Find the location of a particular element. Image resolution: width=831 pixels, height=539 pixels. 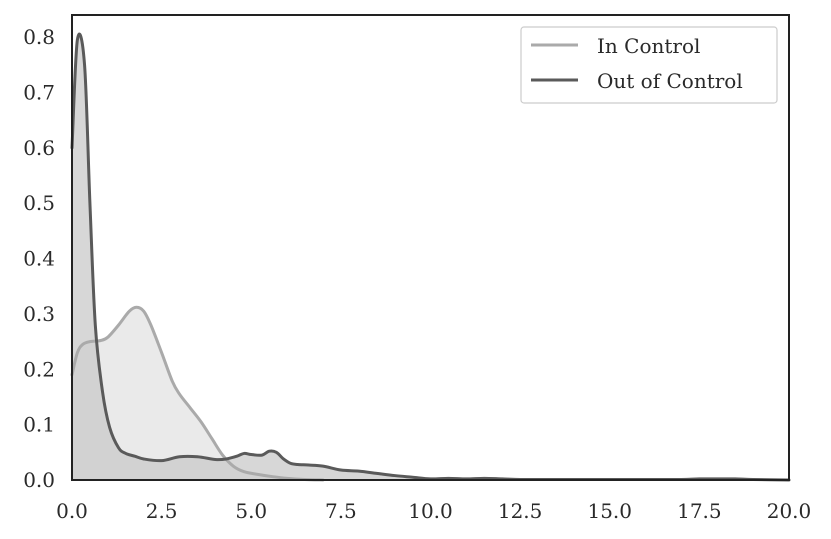

x-tick-label: 7.5 is located at coordinates (341, 511).